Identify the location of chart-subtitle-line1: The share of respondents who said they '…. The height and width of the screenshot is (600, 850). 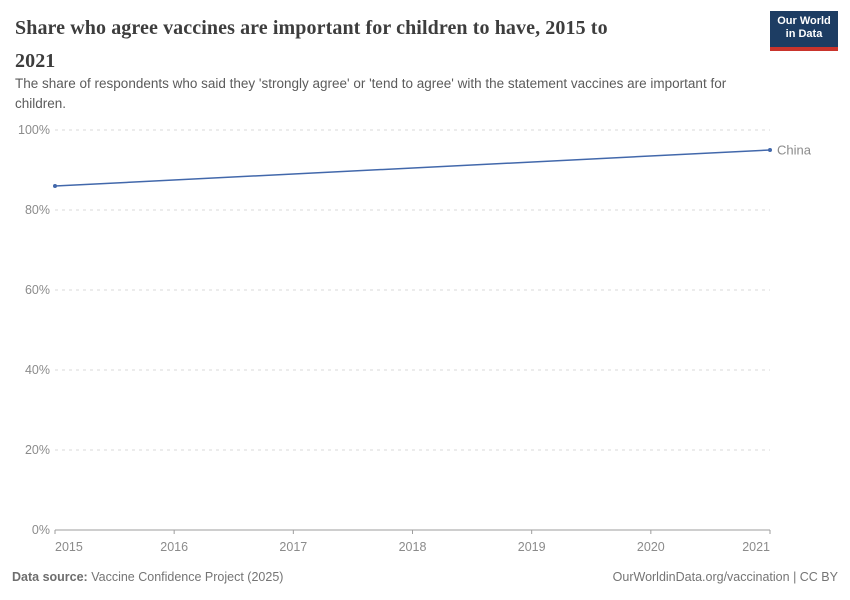
(371, 83).